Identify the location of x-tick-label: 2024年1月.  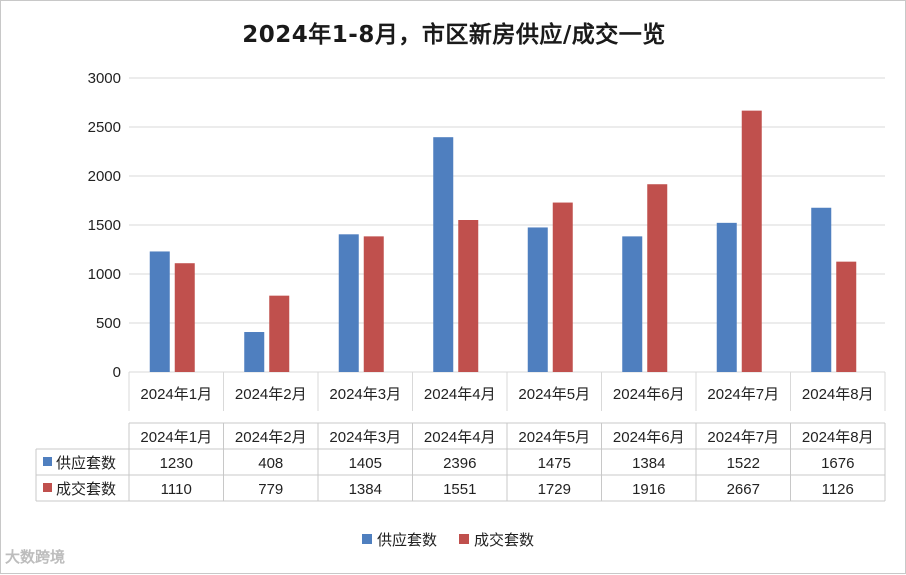
(176, 394).